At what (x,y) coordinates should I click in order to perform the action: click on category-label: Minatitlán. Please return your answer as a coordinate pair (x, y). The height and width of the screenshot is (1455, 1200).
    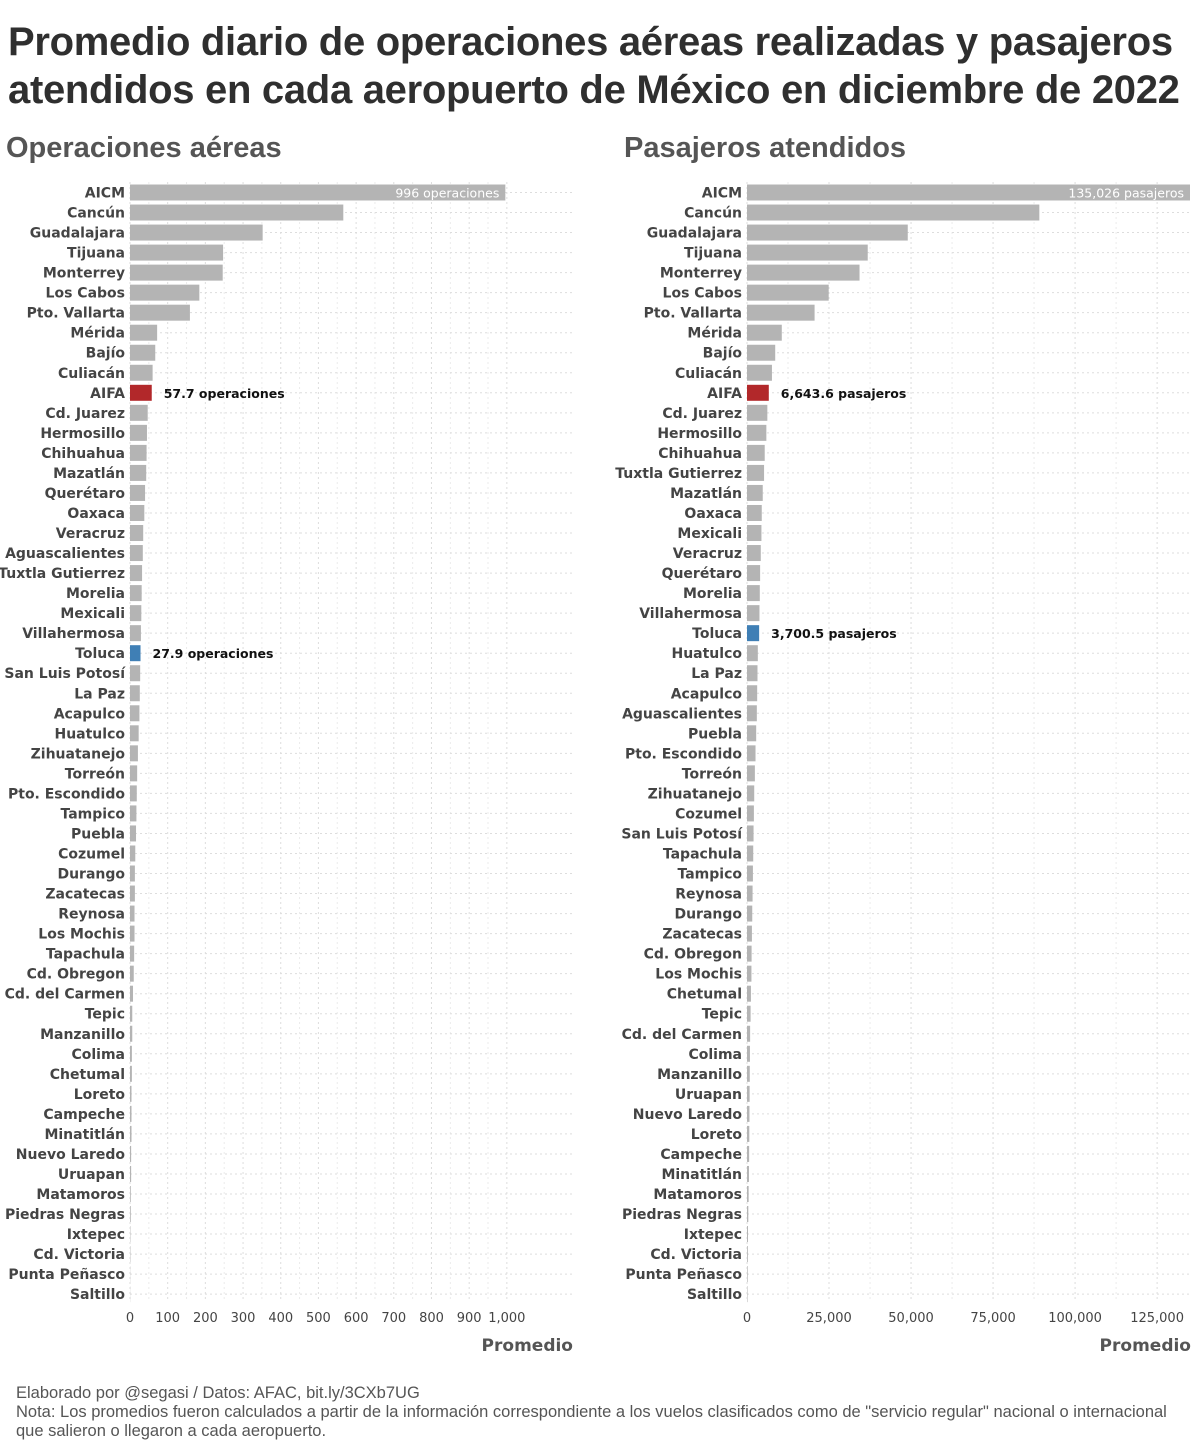
    Looking at the image, I should click on (701, 1175).